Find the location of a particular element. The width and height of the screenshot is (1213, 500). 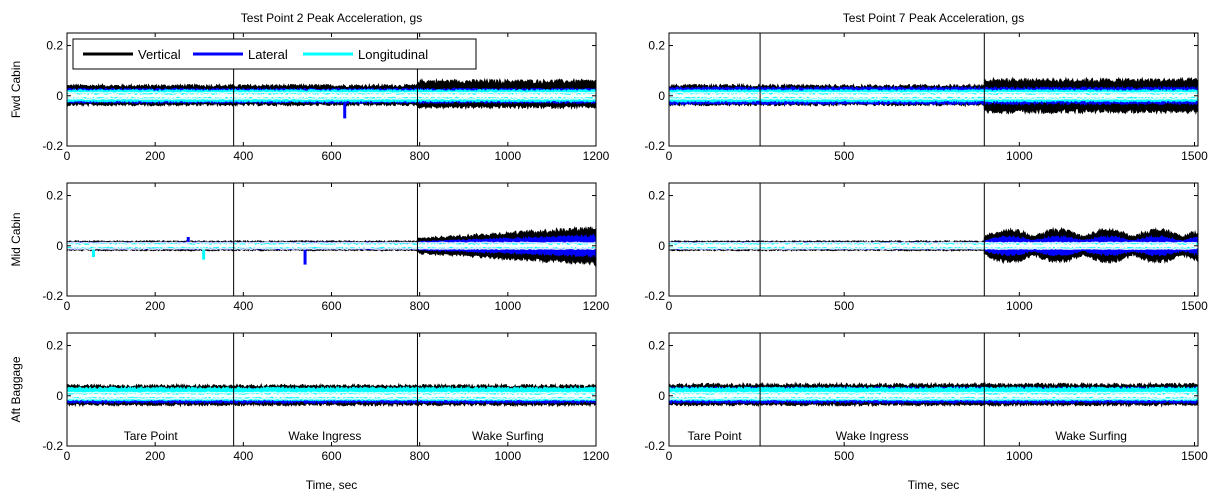

chart-1-title: Test Point 2 Peak Acceleration, gs is located at coordinates (331, 18).